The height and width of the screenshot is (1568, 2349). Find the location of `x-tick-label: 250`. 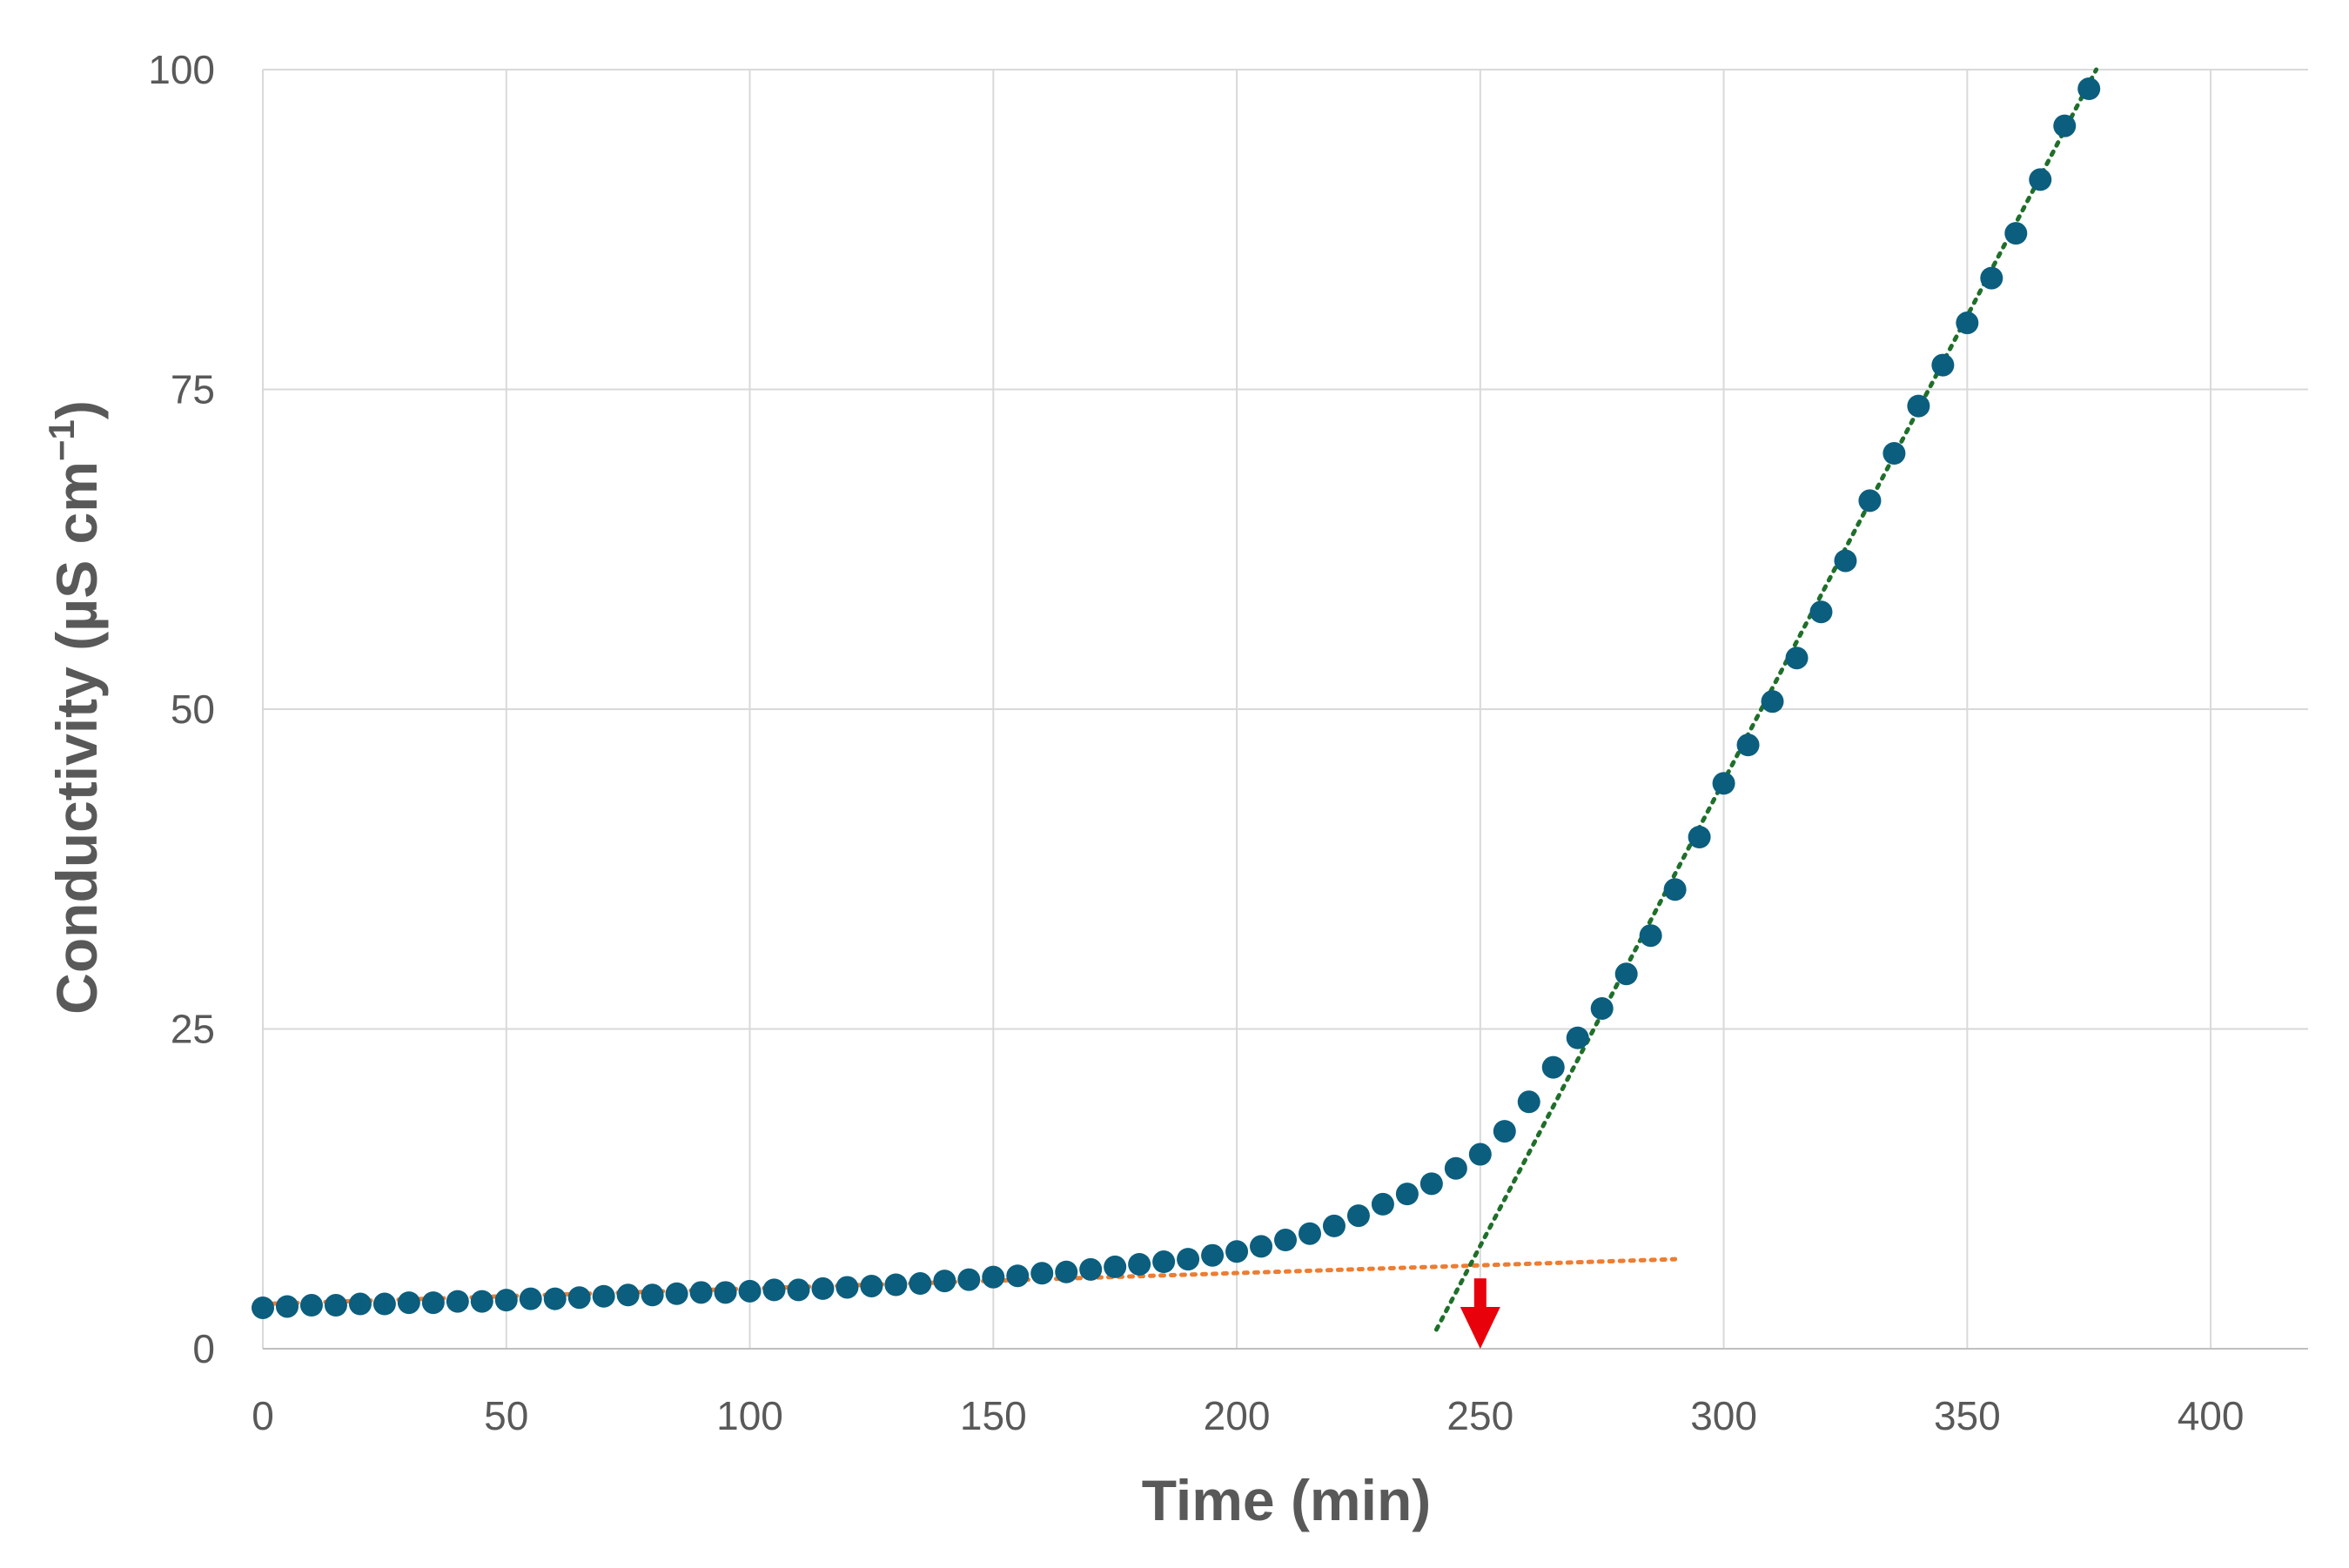

x-tick-label: 250 is located at coordinates (1479, 1415).